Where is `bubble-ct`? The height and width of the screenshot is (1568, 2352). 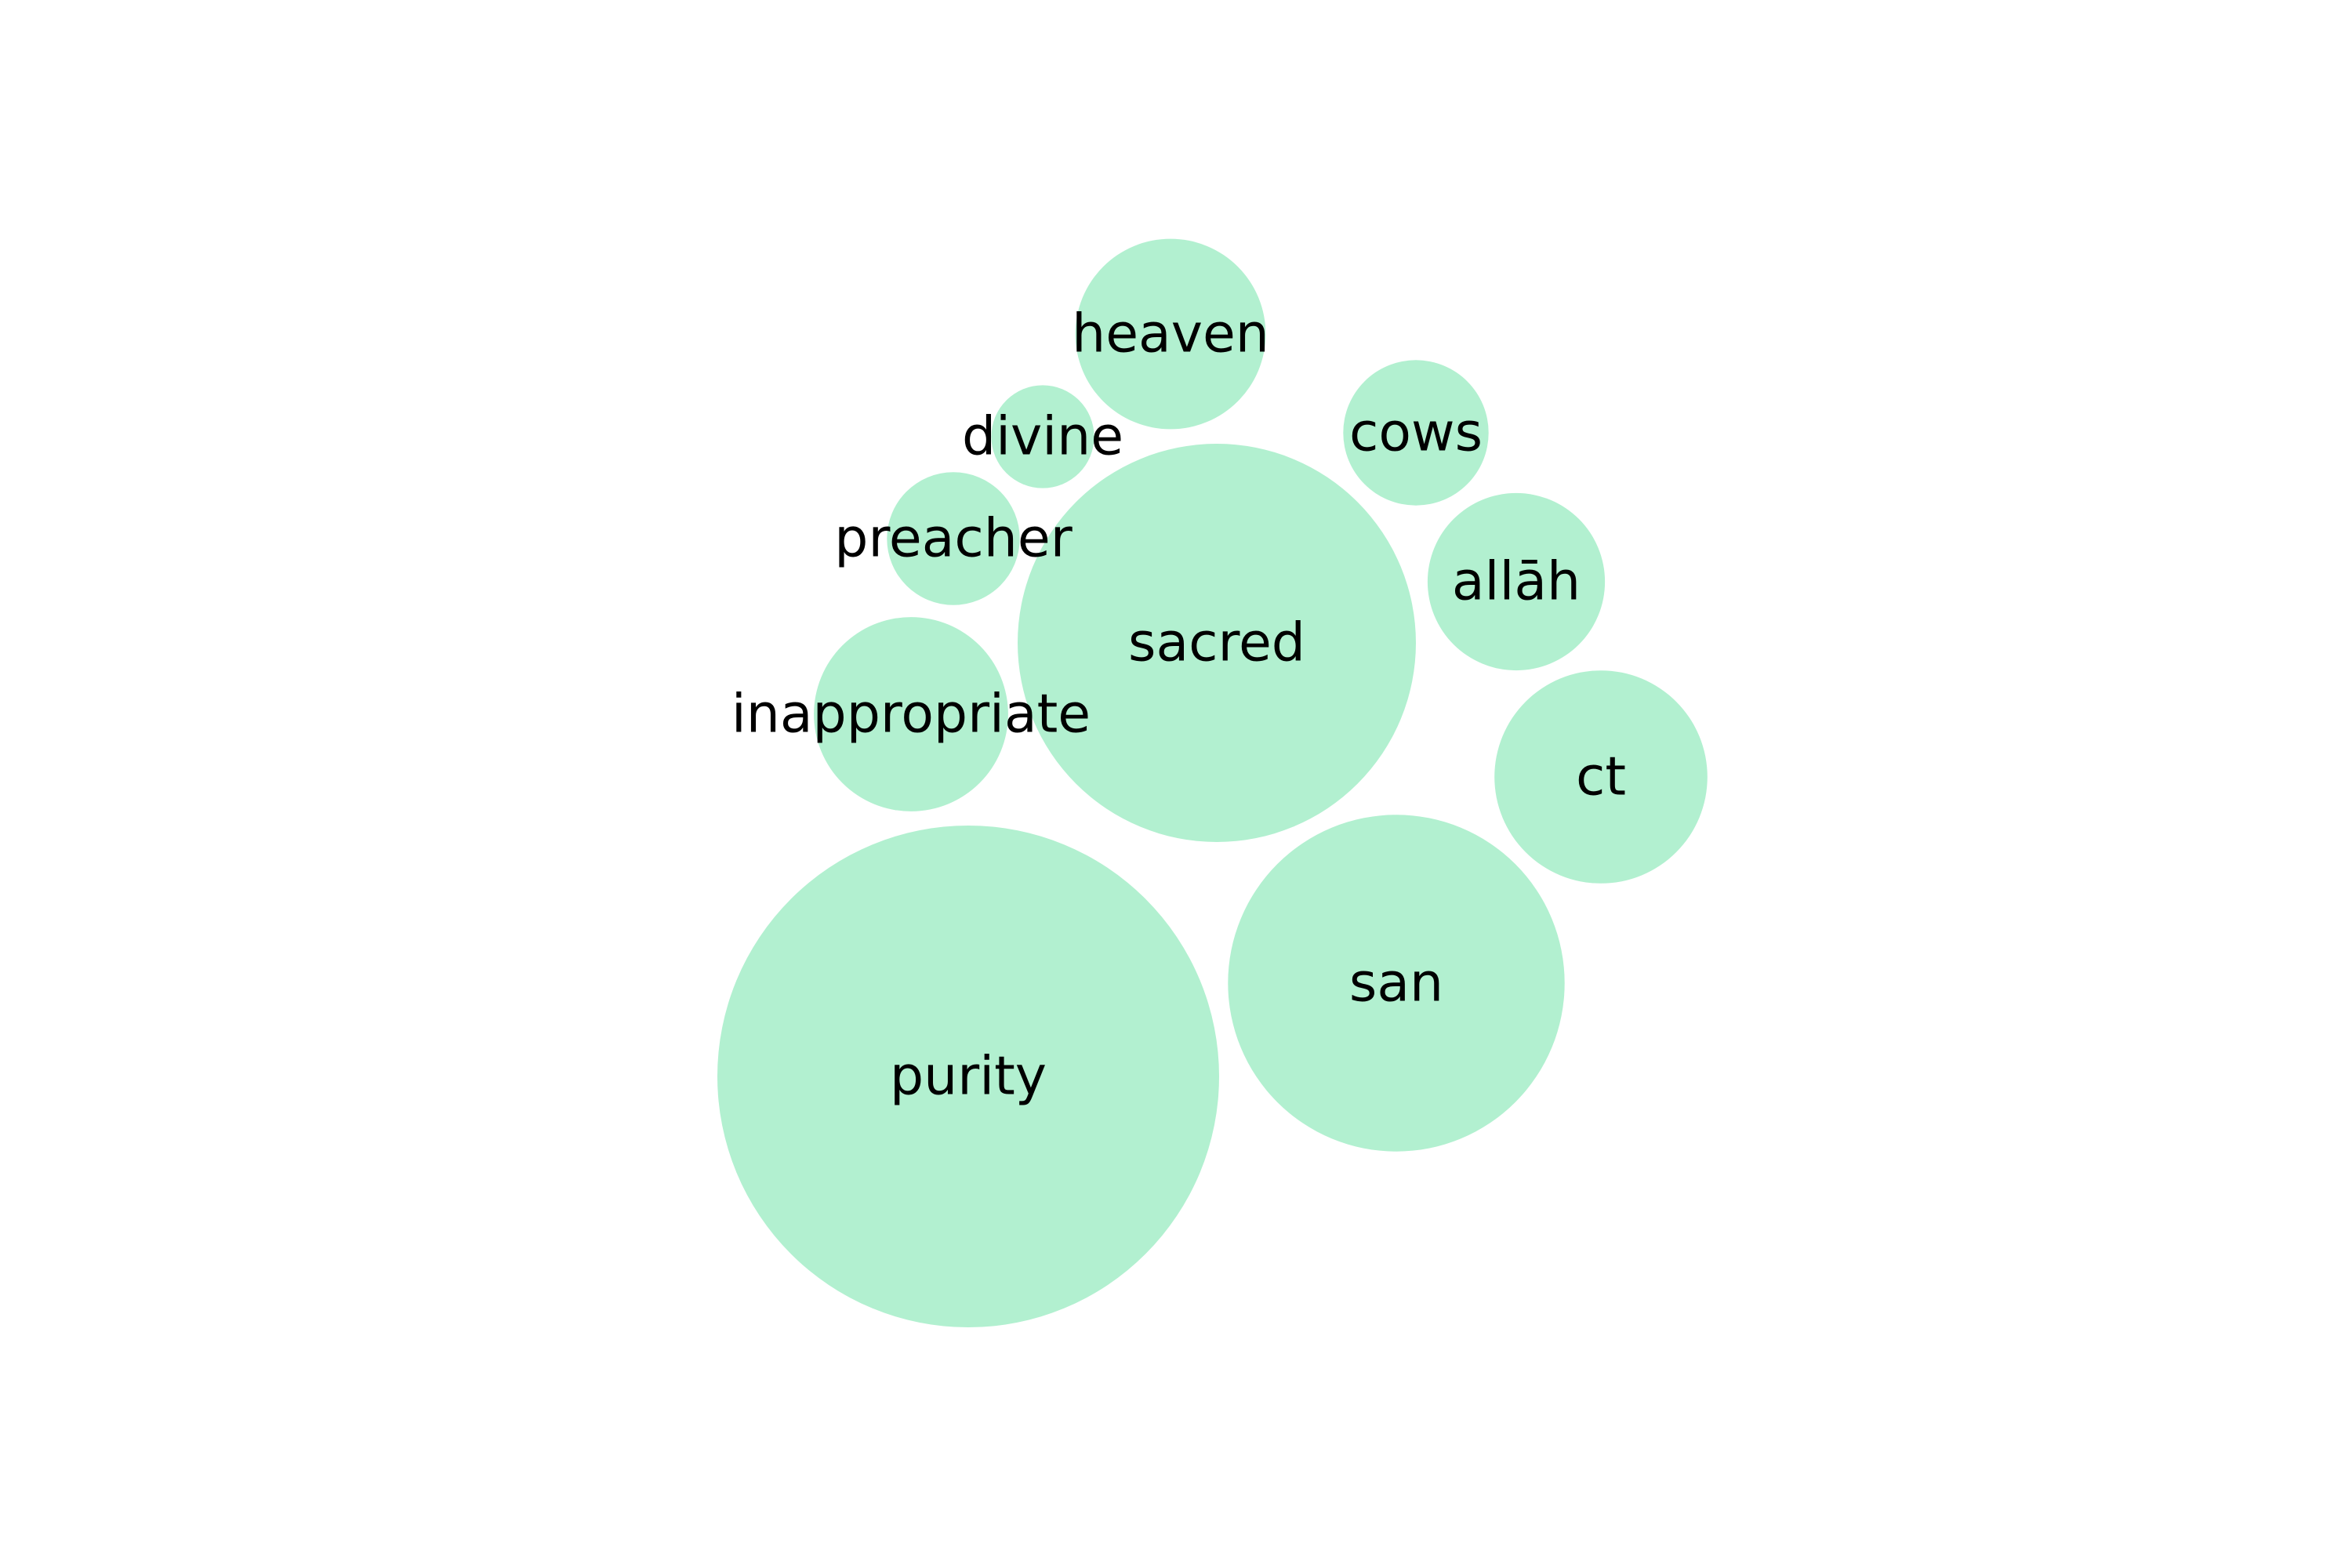 bubble-ct is located at coordinates (1601, 777).